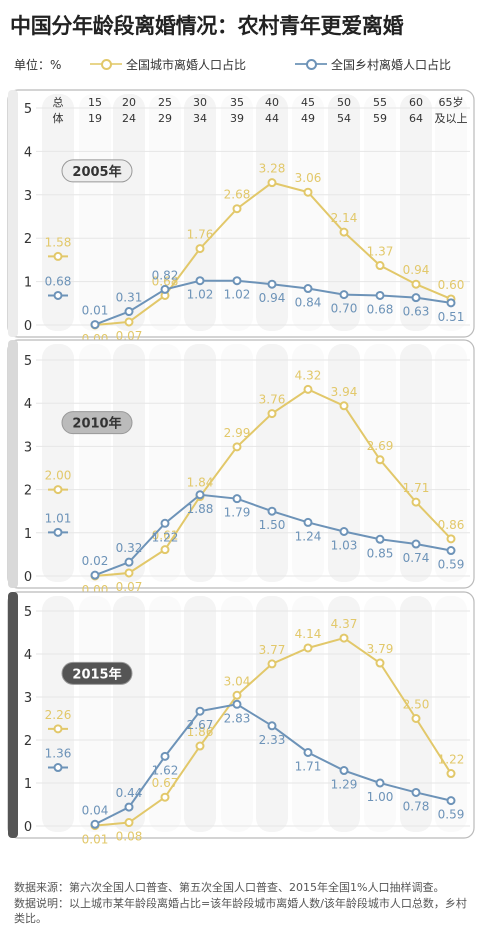 This screenshot has height=940, width=486. What do you see at coordinates (344, 785) in the screenshot?
I see `data-label: 1.29` at bounding box center [344, 785].